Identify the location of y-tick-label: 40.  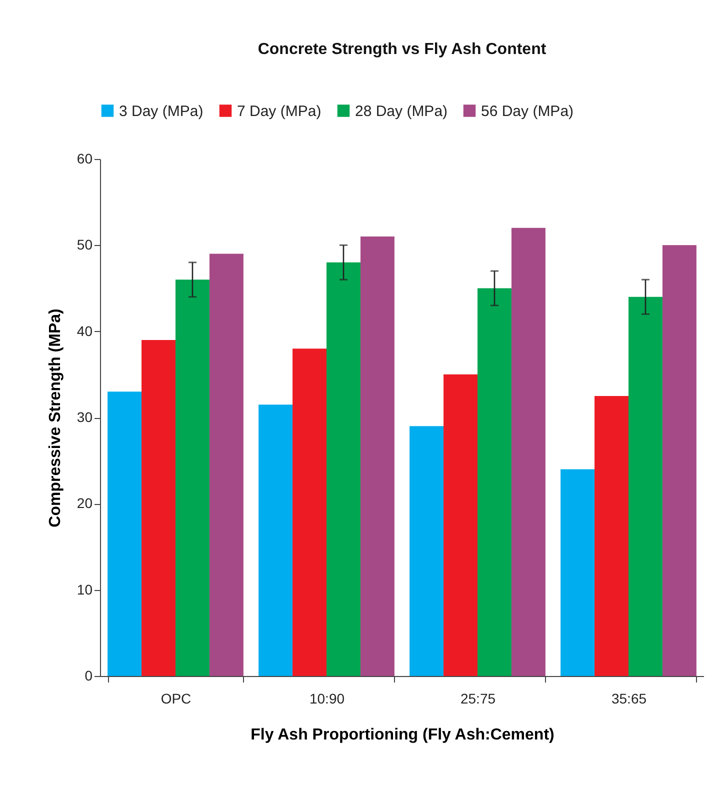
(84, 330).